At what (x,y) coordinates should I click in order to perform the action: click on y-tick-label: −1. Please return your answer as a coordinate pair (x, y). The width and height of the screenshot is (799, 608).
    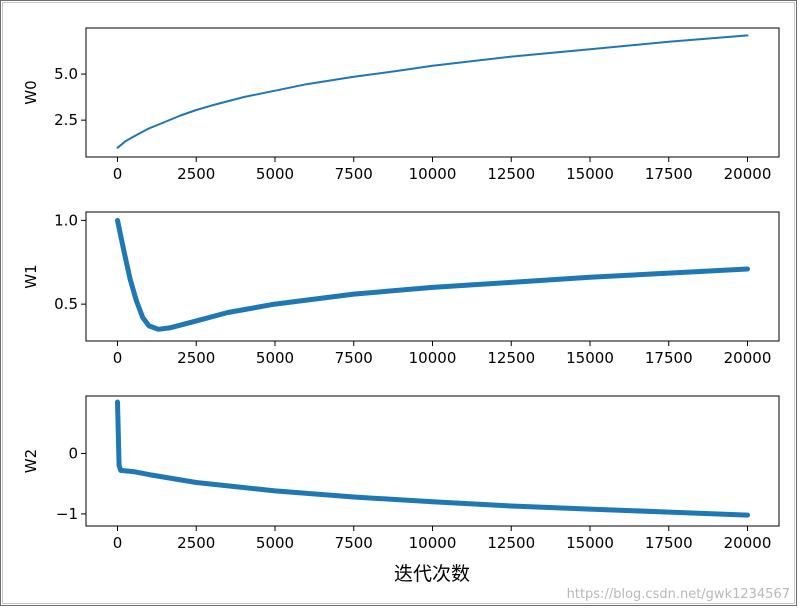
    Looking at the image, I should click on (67, 514).